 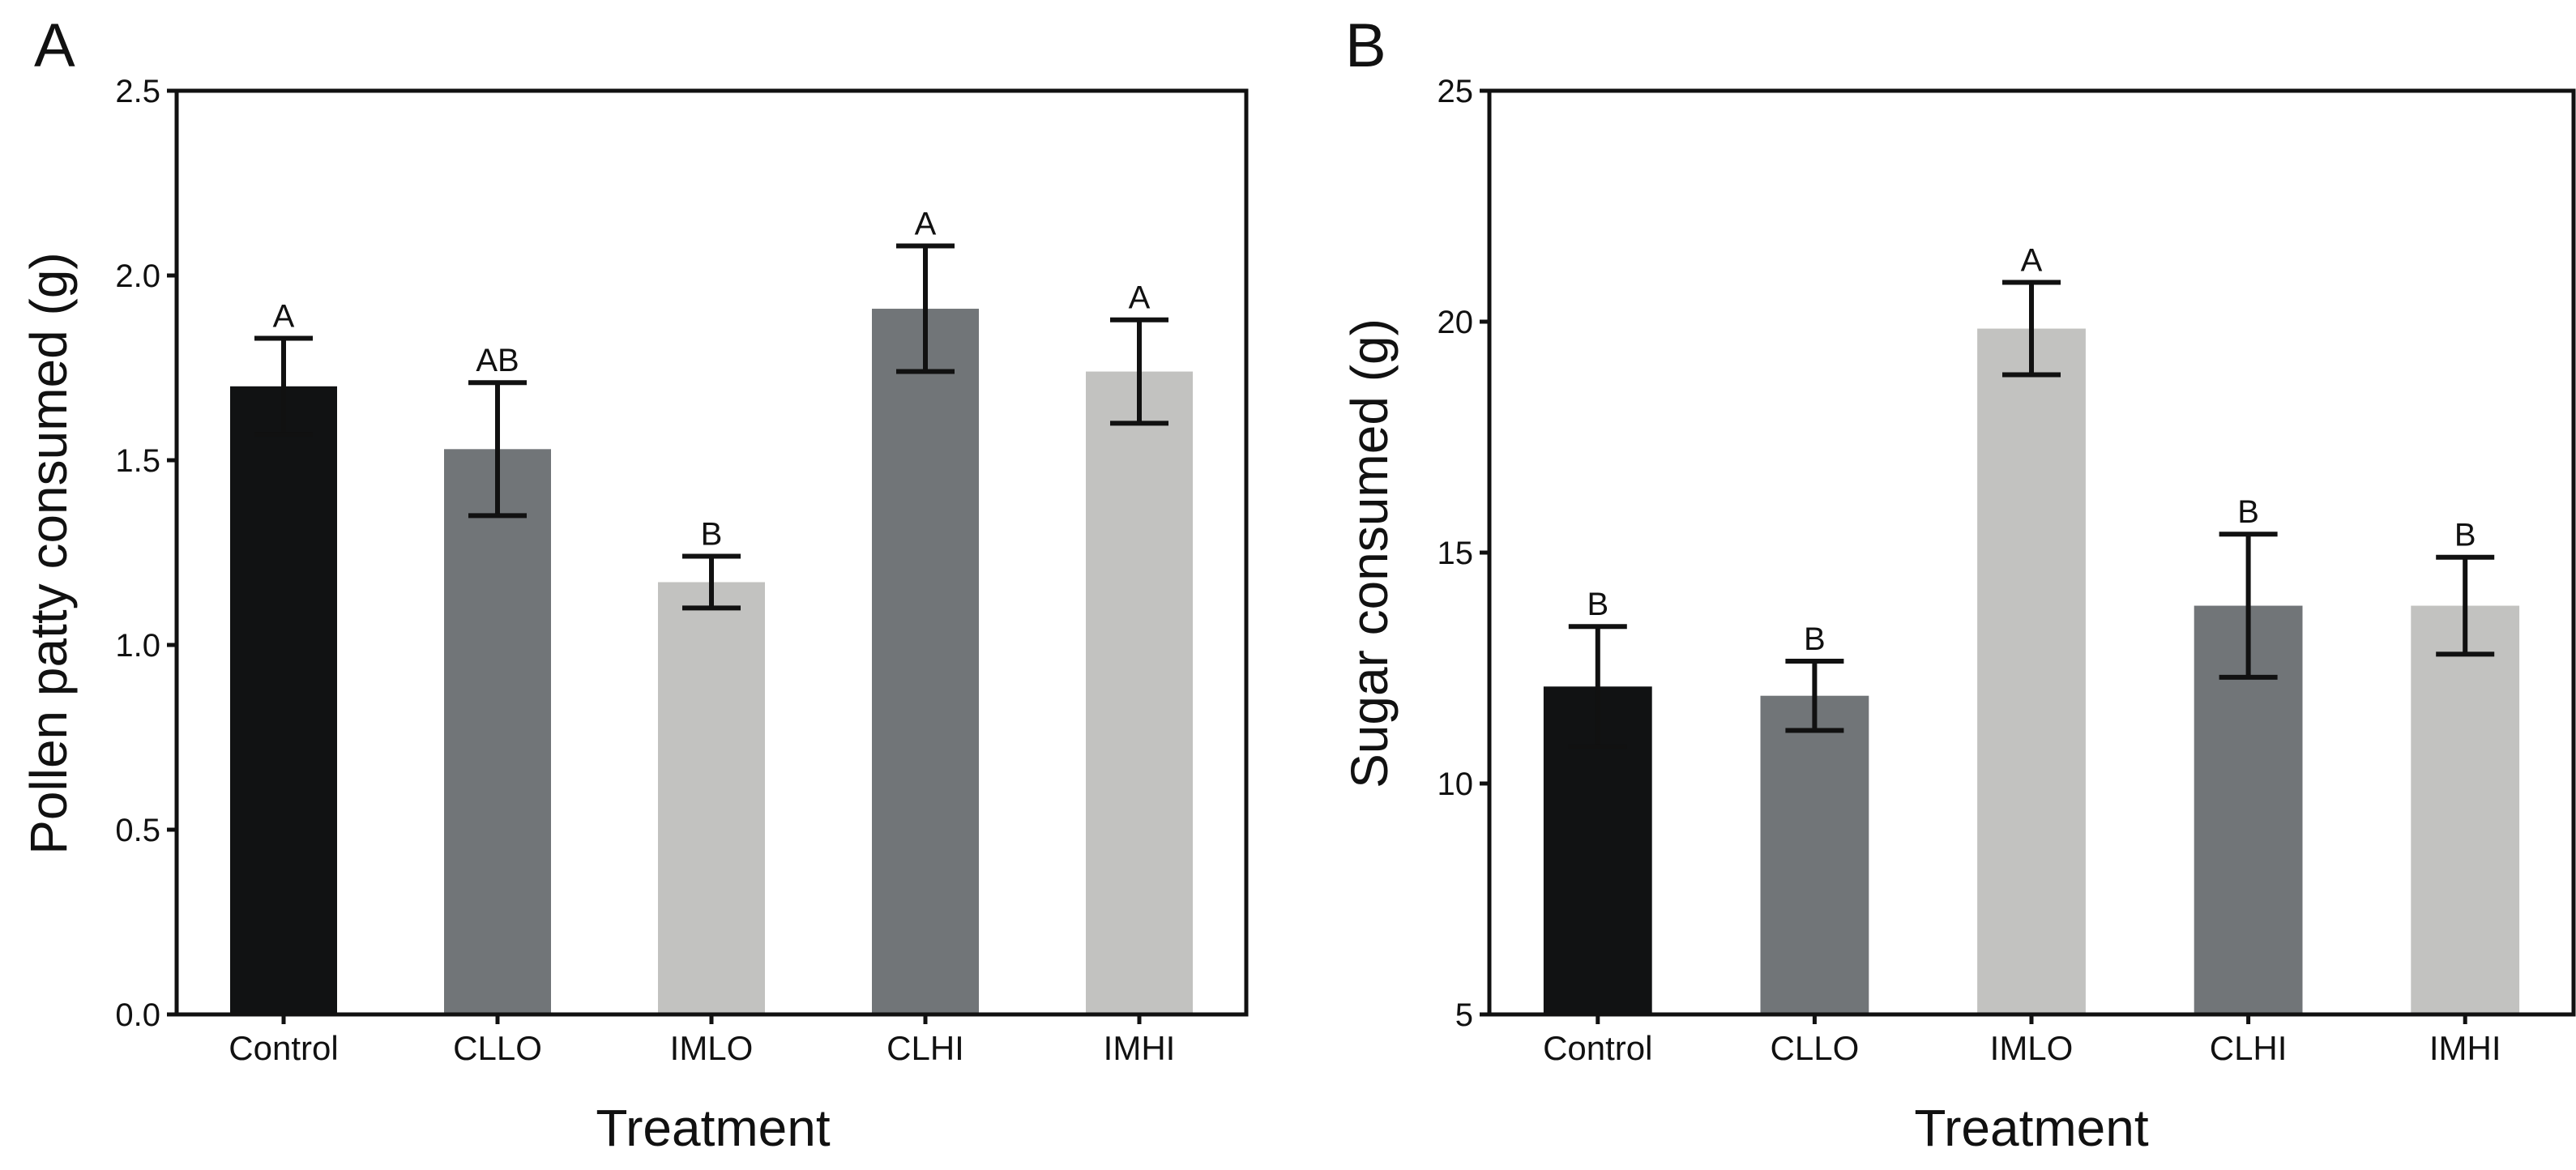 I want to click on panel-a-error-bar-control, so click(x=283, y=387).